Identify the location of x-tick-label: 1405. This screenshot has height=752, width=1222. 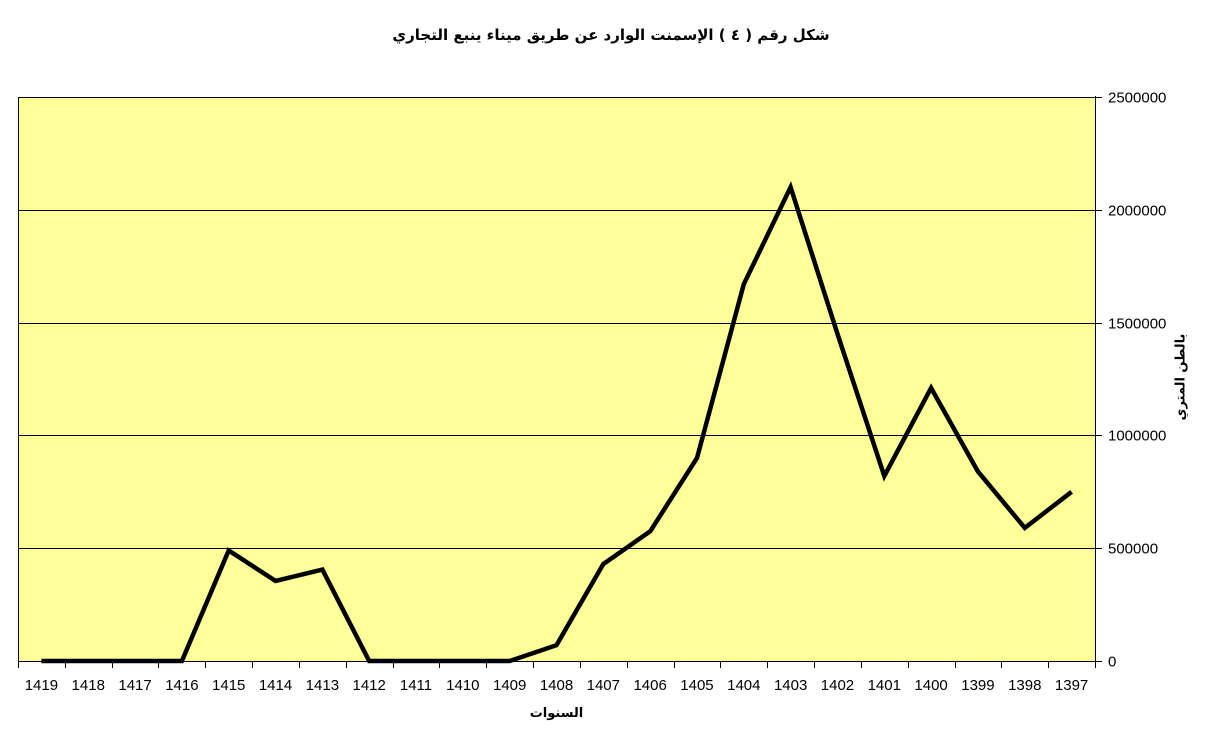
(696, 685).